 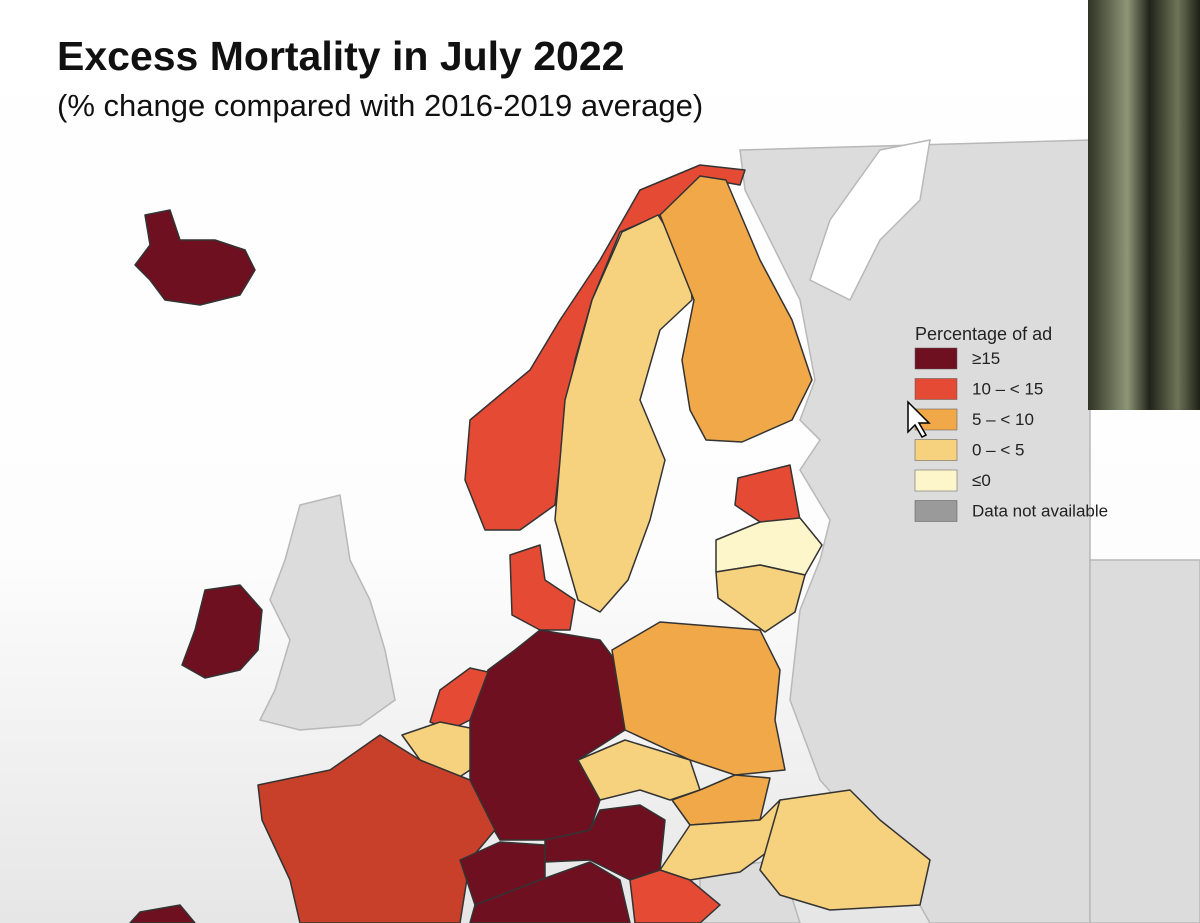 I want to click on netherlands, so click(x=459, y=699).